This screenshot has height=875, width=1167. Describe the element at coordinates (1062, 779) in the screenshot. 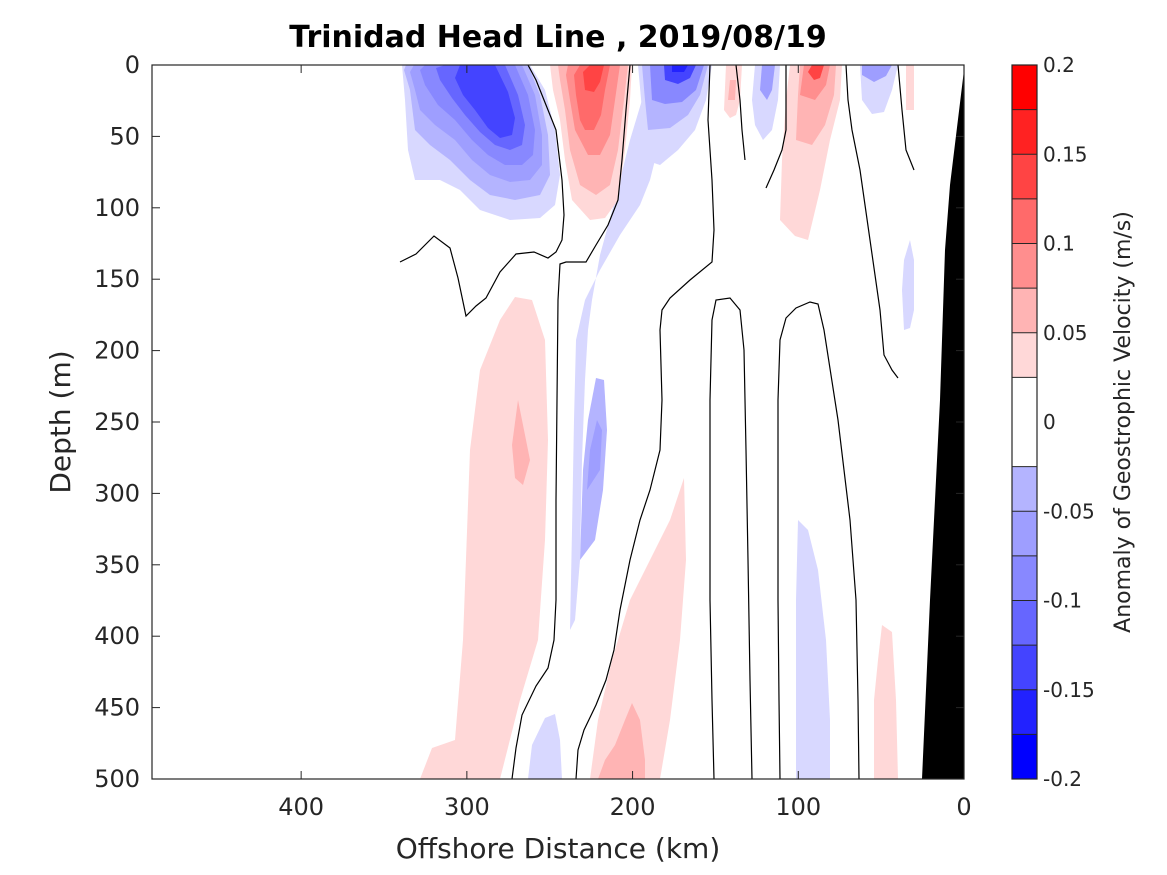

I see `colorbar-tick-label: -0.2` at that location.